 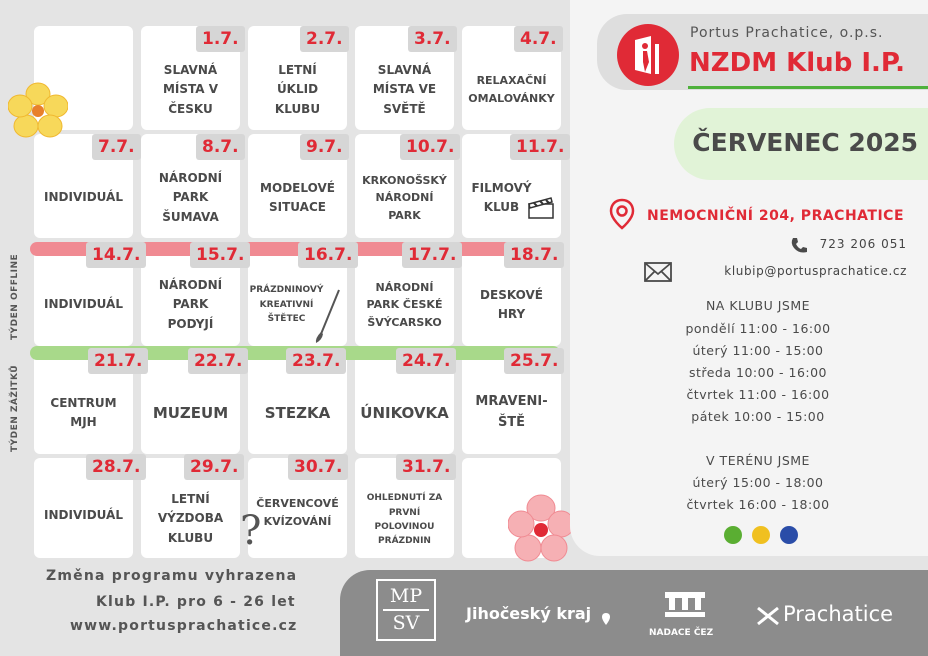 I want to click on date-label: 11.7., so click(x=540, y=147).